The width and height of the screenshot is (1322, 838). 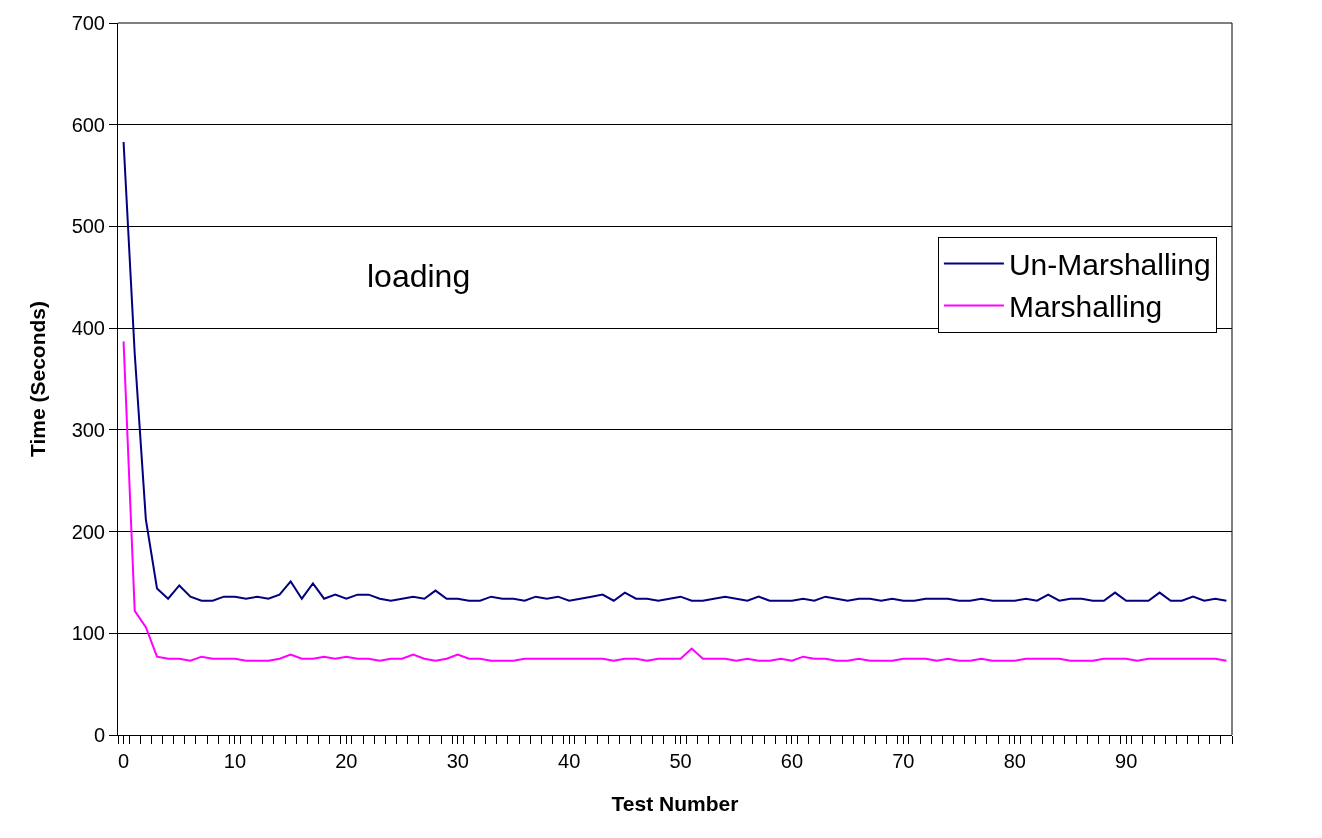 What do you see at coordinates (1109, 265) in the screenshot?
I see `legend-label: Un-Marshalling` at bounding box center [1109, 265].